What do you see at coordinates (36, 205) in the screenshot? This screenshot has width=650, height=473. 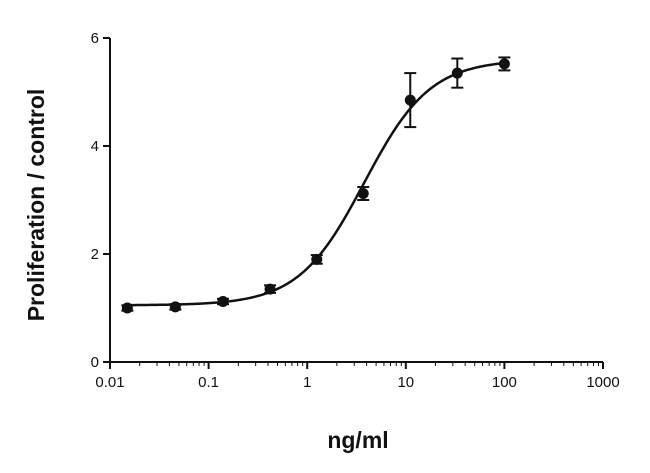 I see `y-axis-title: Proliferation / control` at bounding box center [36, 205].